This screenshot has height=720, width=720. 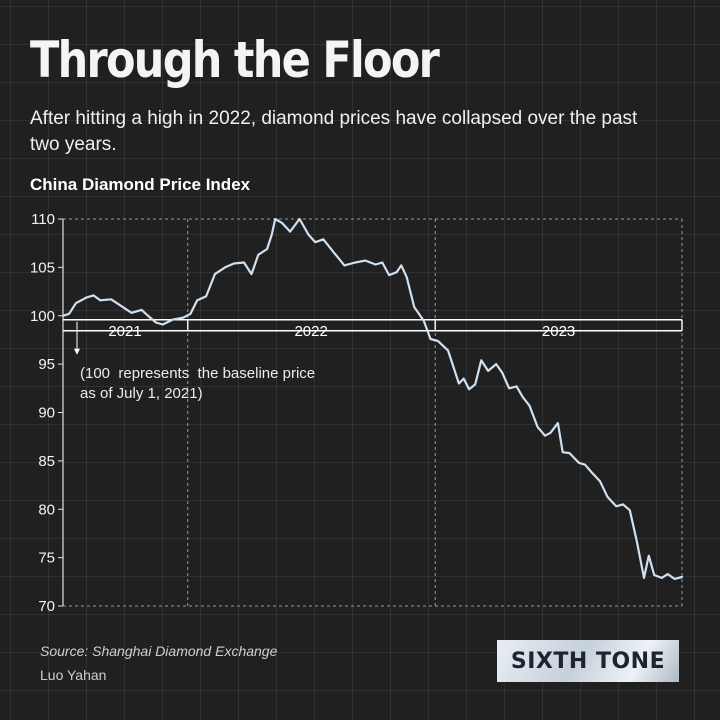 I want to click on author-credit: Luo Yahan, so click(x=73, y=675).